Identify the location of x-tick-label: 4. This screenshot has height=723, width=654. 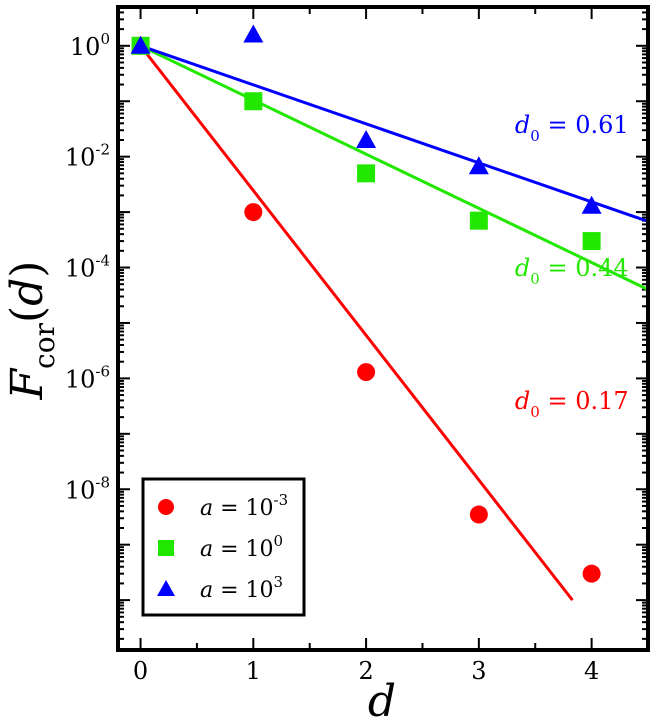
(591, 671).